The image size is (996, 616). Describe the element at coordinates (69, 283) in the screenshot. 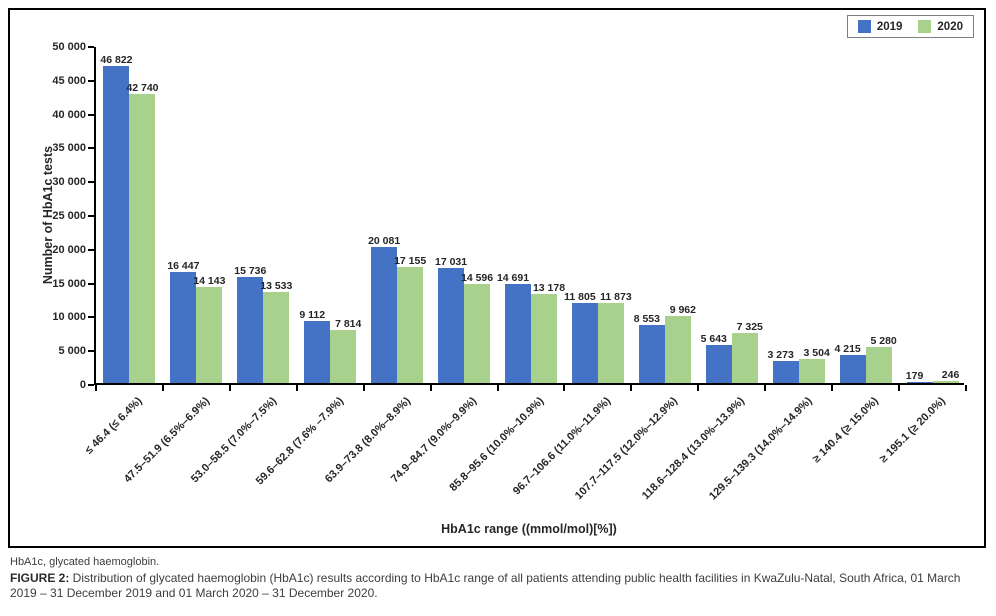

I see `y-tick-label: 15 000` at that location.